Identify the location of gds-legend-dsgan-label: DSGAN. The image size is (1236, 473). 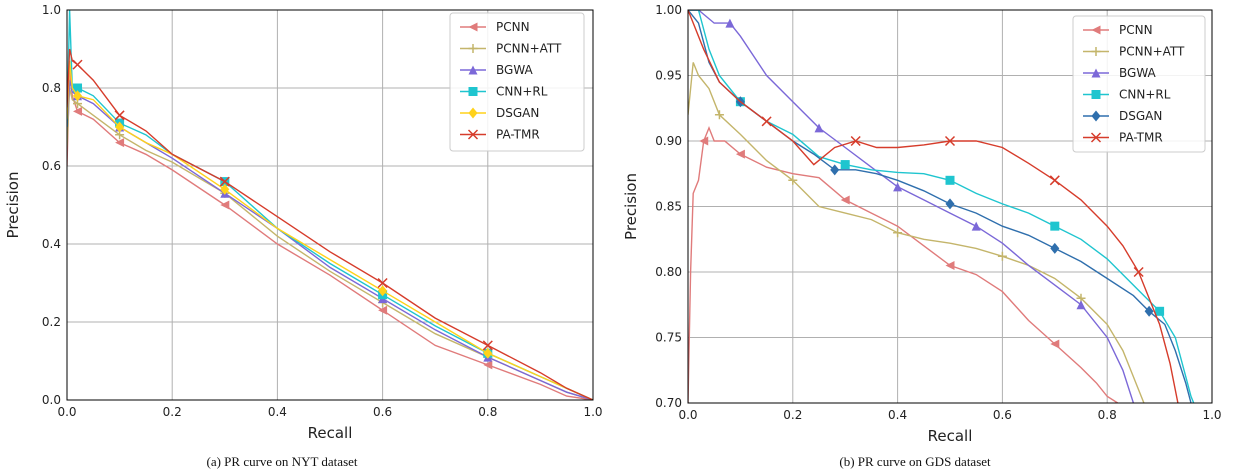
(1140, 116).